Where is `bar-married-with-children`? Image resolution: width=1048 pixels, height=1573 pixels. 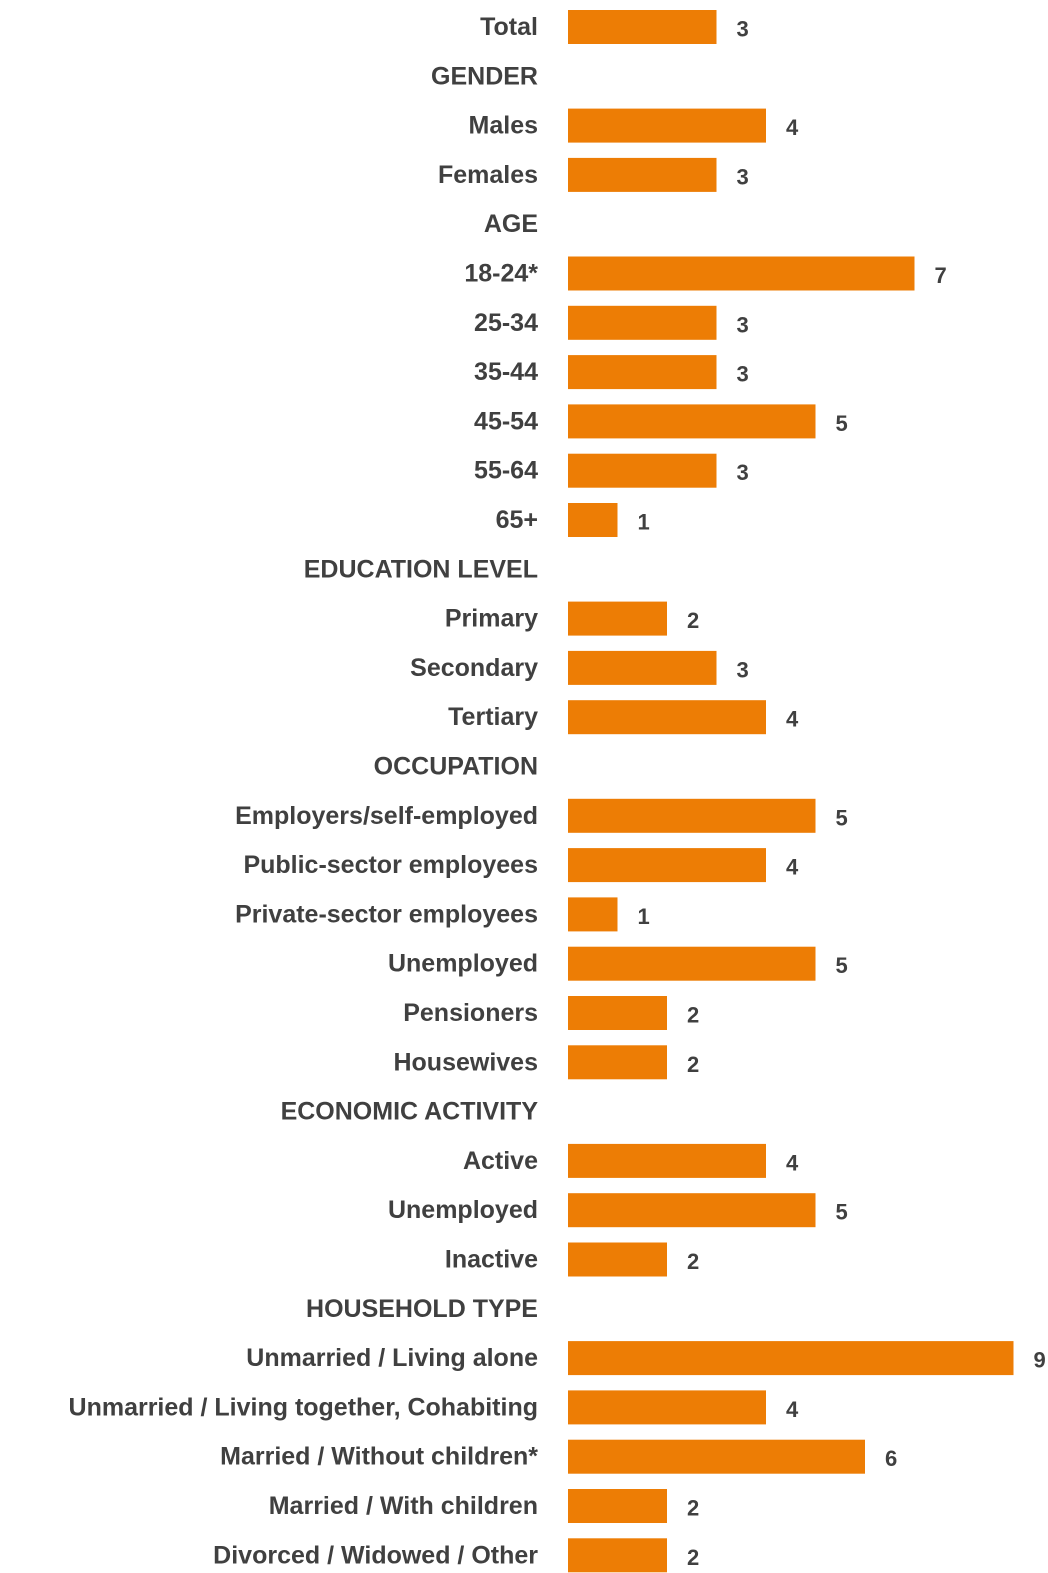
bar-married-with-children is located at coordinates (617, 1506).